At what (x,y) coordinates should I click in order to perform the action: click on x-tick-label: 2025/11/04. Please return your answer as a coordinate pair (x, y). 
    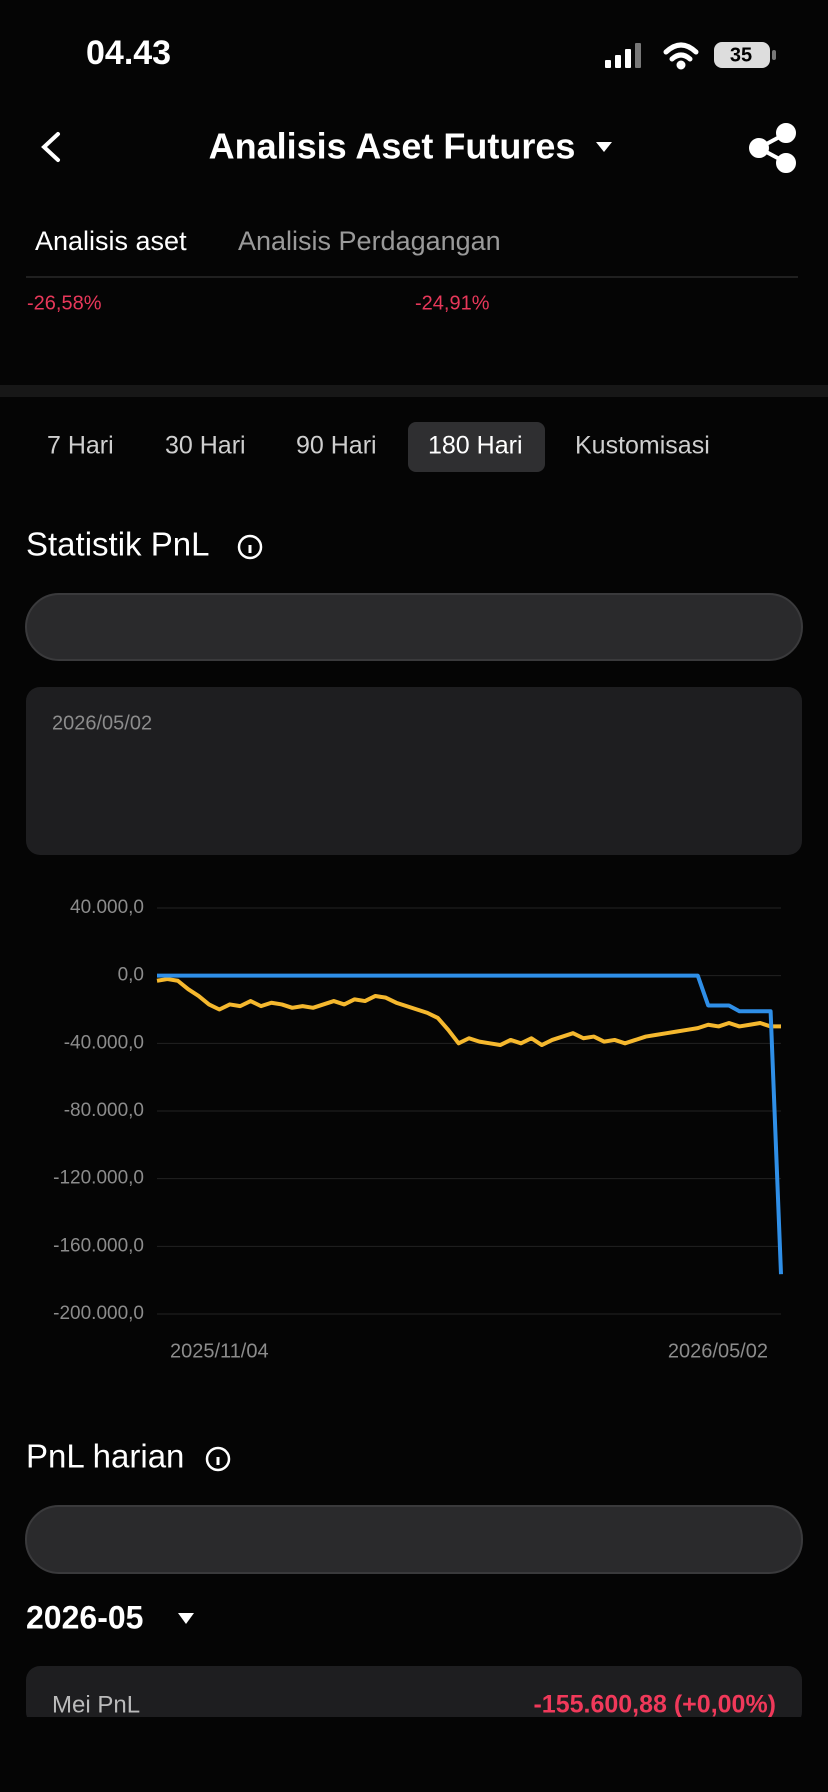
    Looking at the image, I should click on (219, 1351).